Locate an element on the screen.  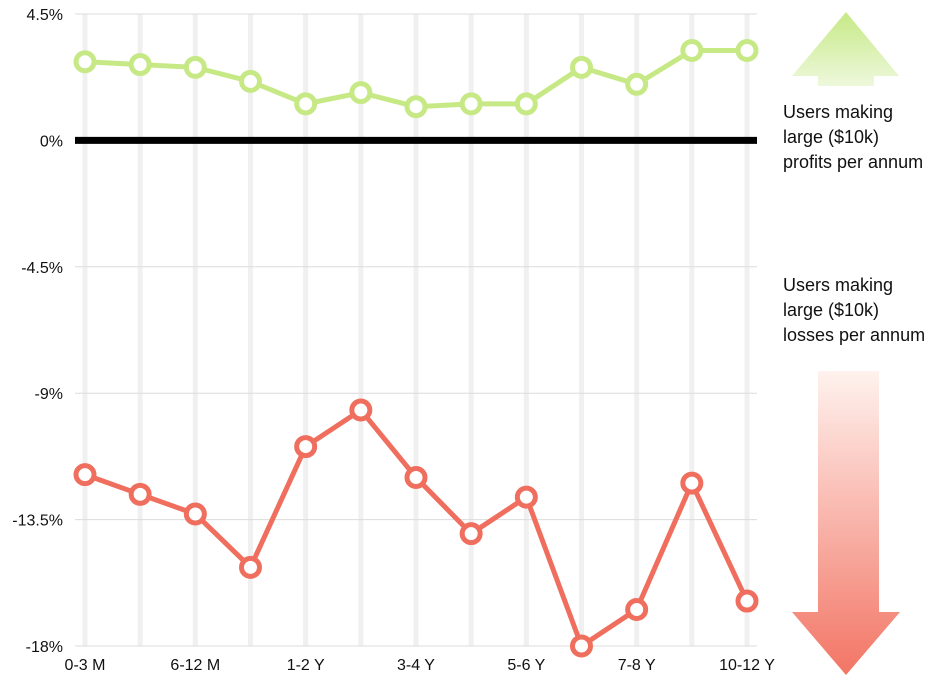
losses-line-2: large ($10k) is located at coordinates (854, 310).